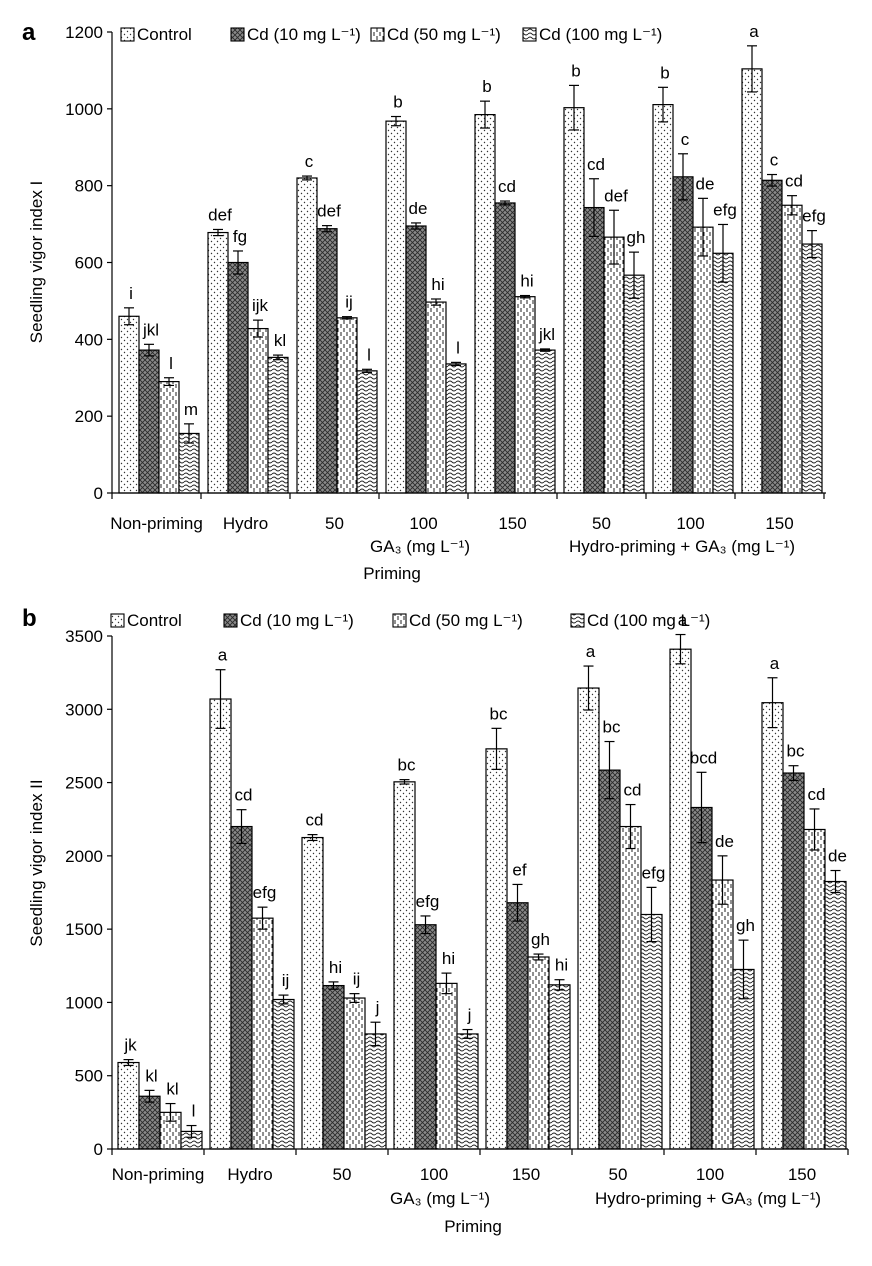 The image size is (872, 1266). What do you see at coordinates (496, 949) in the screenshot?
I see `bar-b-s0-c4` at bounding box center [496, 949].